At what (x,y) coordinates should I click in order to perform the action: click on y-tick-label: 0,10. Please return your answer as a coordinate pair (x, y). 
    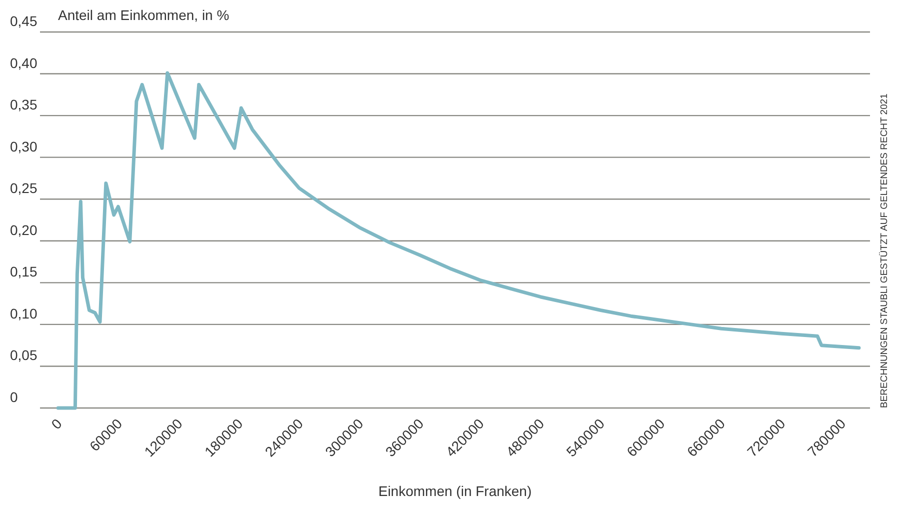
    Looking at the image, I should click on (24, 313).